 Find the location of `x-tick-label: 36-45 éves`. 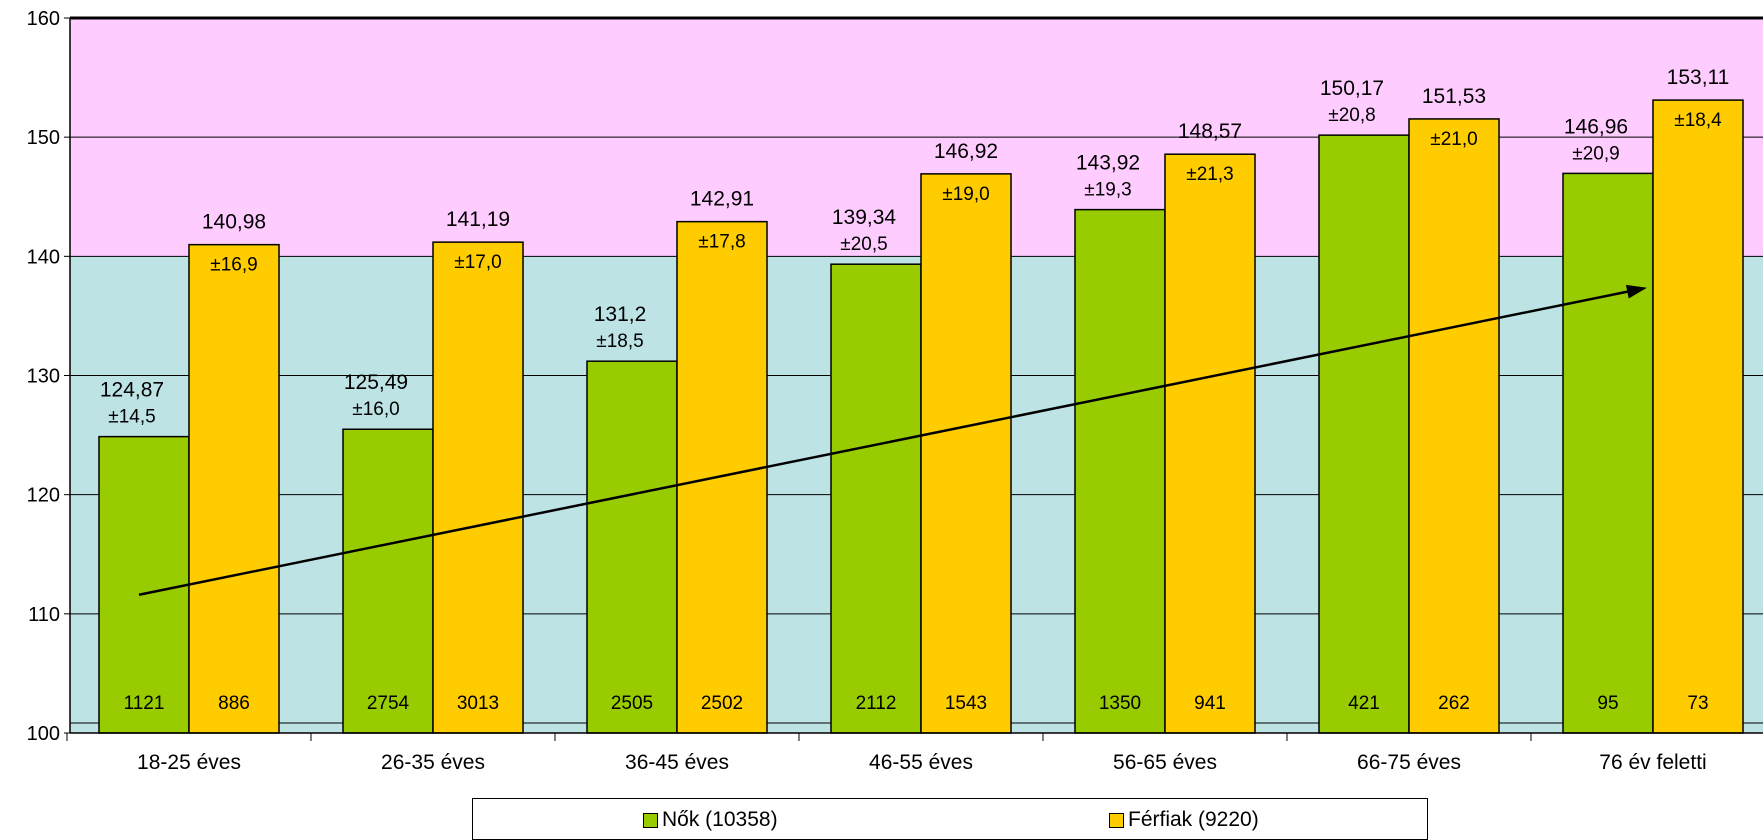

x-tick-label: 36-45 éves is located at coordinates (677, 762).